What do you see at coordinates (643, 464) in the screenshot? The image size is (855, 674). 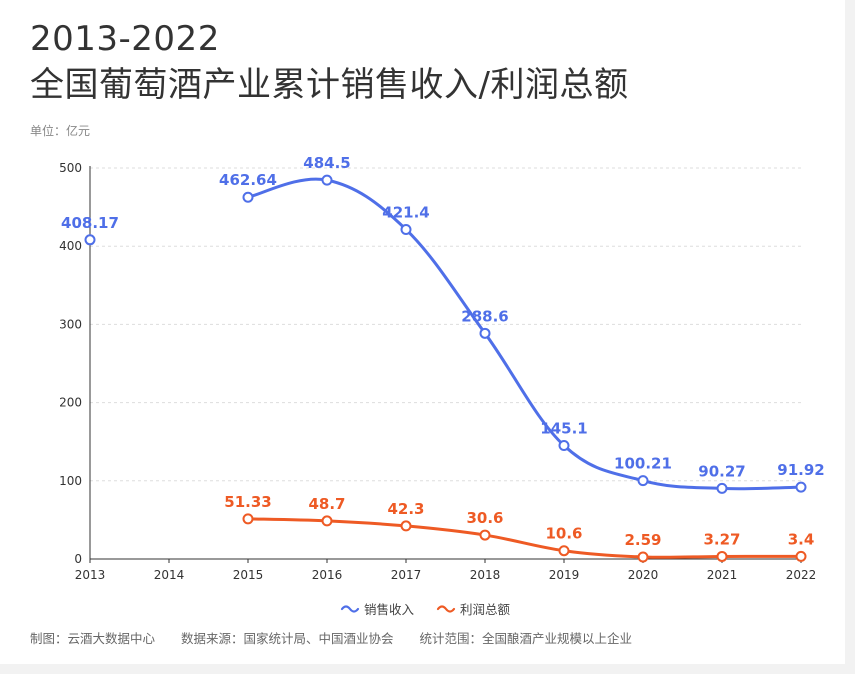 I see `revenue-data-label: 100.21` at bounding box center [643, 464].